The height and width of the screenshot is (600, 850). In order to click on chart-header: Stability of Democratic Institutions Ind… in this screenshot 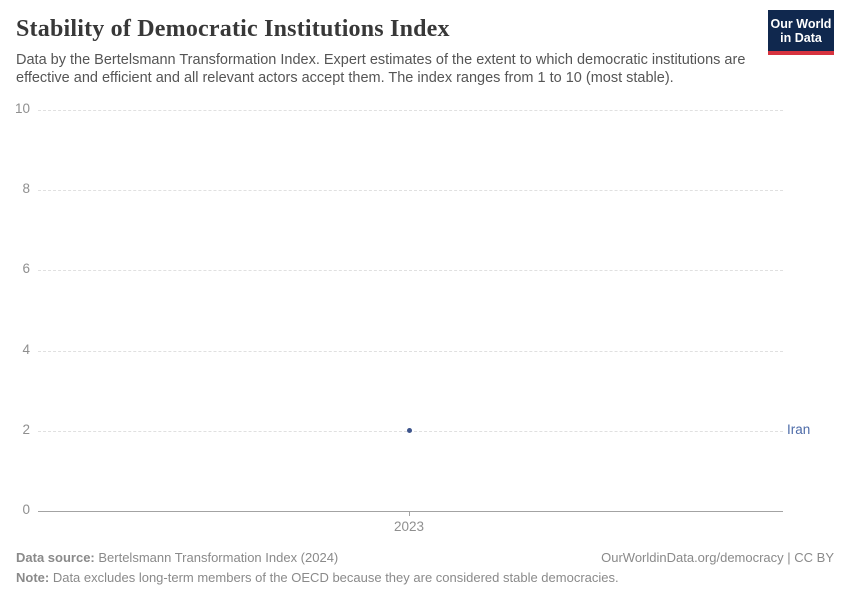, I will do `click(425, 48)`.